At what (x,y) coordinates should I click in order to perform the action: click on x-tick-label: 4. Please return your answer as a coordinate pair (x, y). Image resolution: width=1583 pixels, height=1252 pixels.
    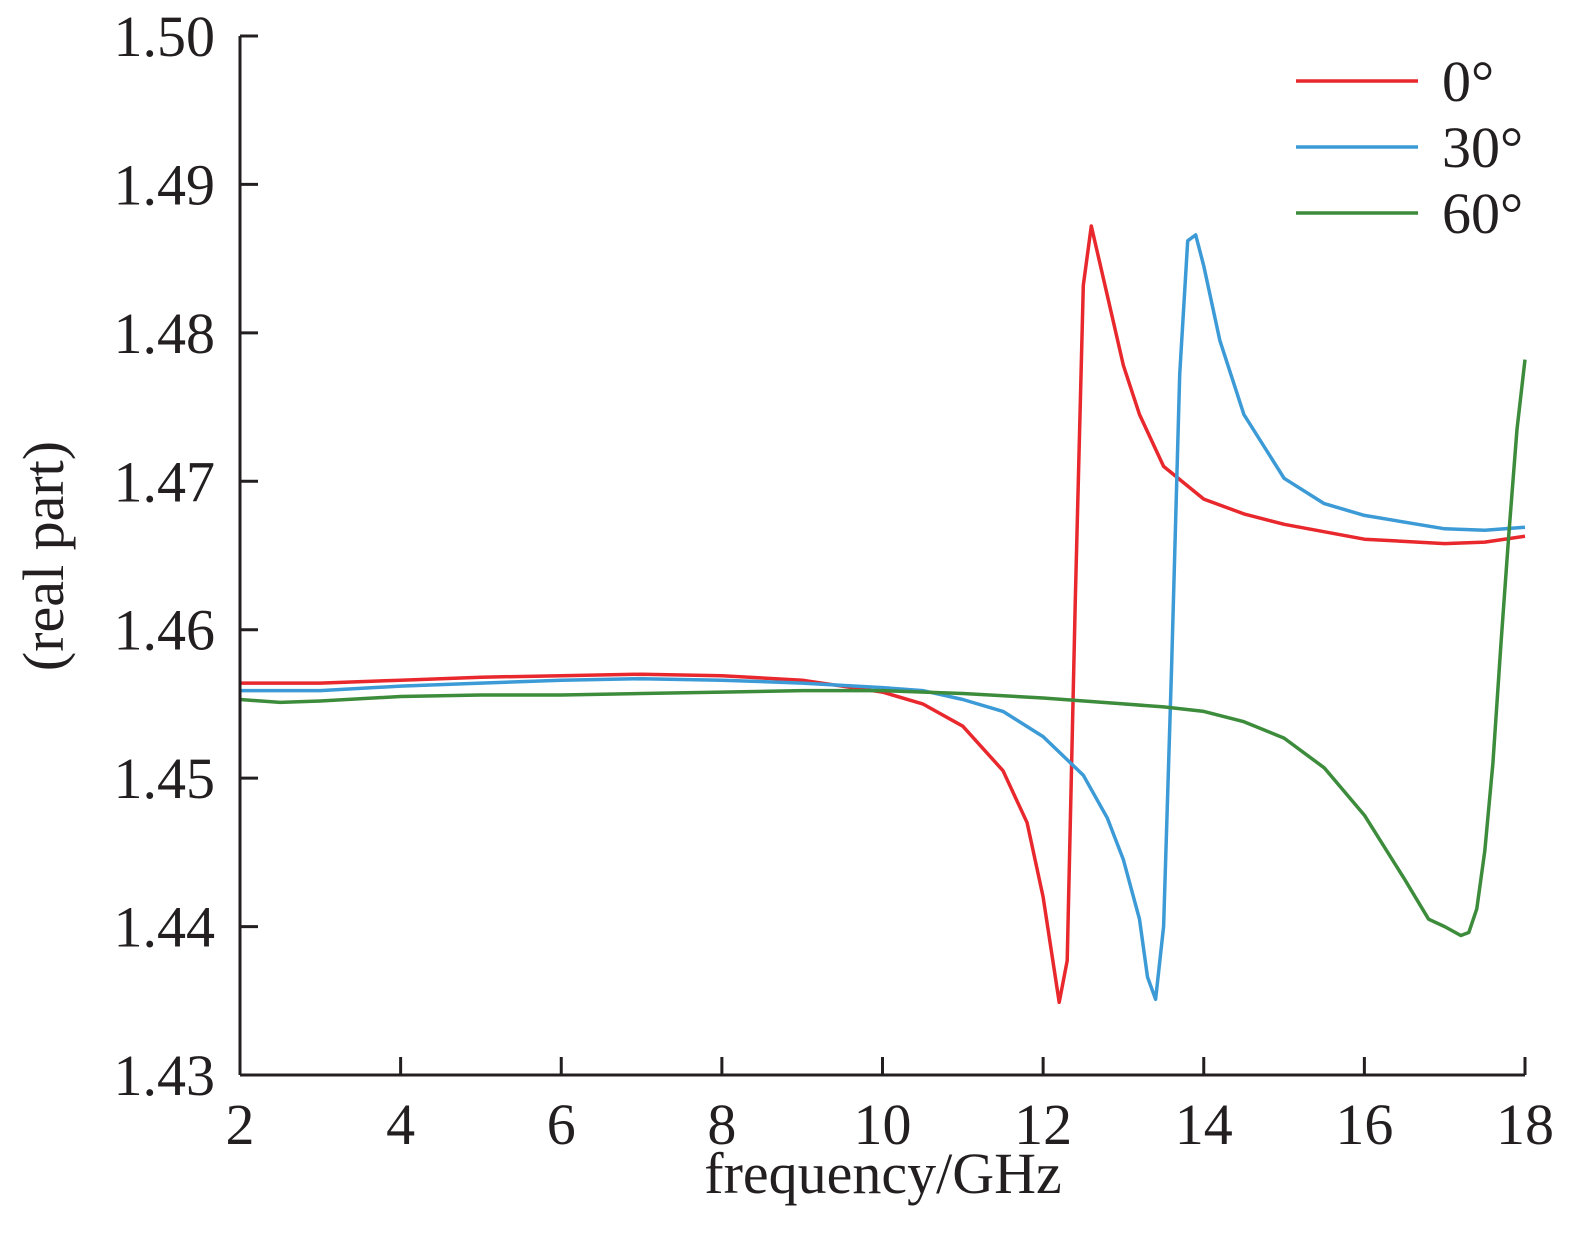
    Looking at the image, I should click on (400, 1124).